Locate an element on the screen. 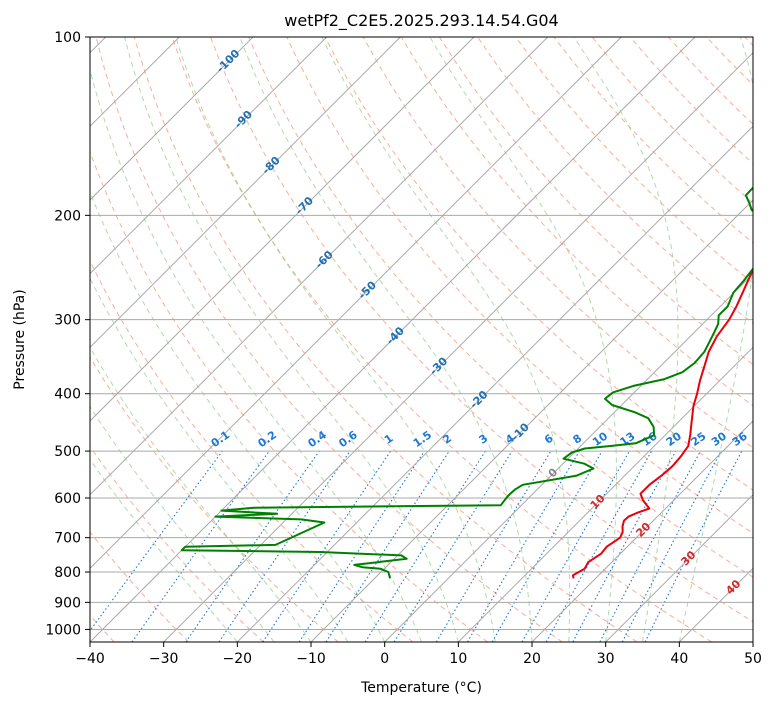  y-tick-label: 1000 is located at coordinates (63, 630).